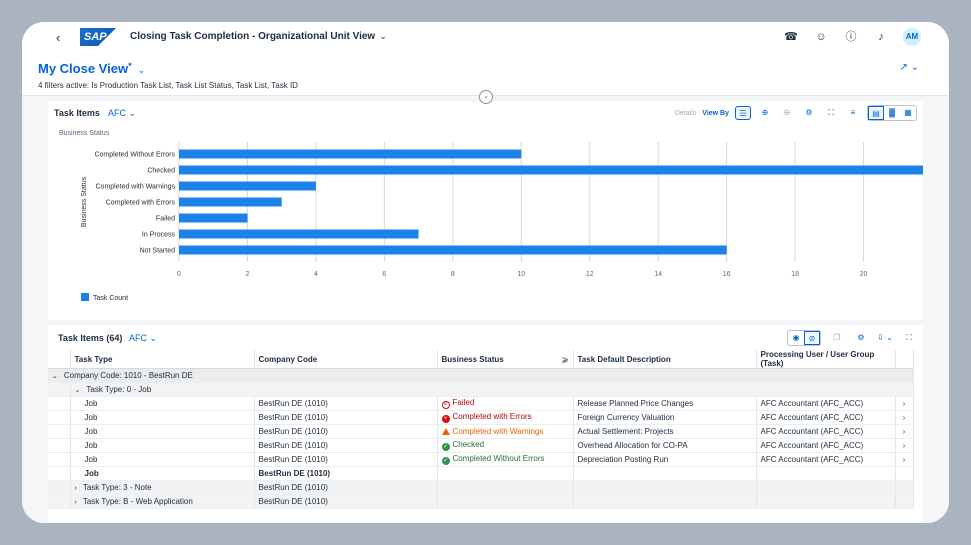  What do you see at coordinates (384, 274) in the screenshot?
I see `x-tick-label: 6` at bounding box center [384, 274].